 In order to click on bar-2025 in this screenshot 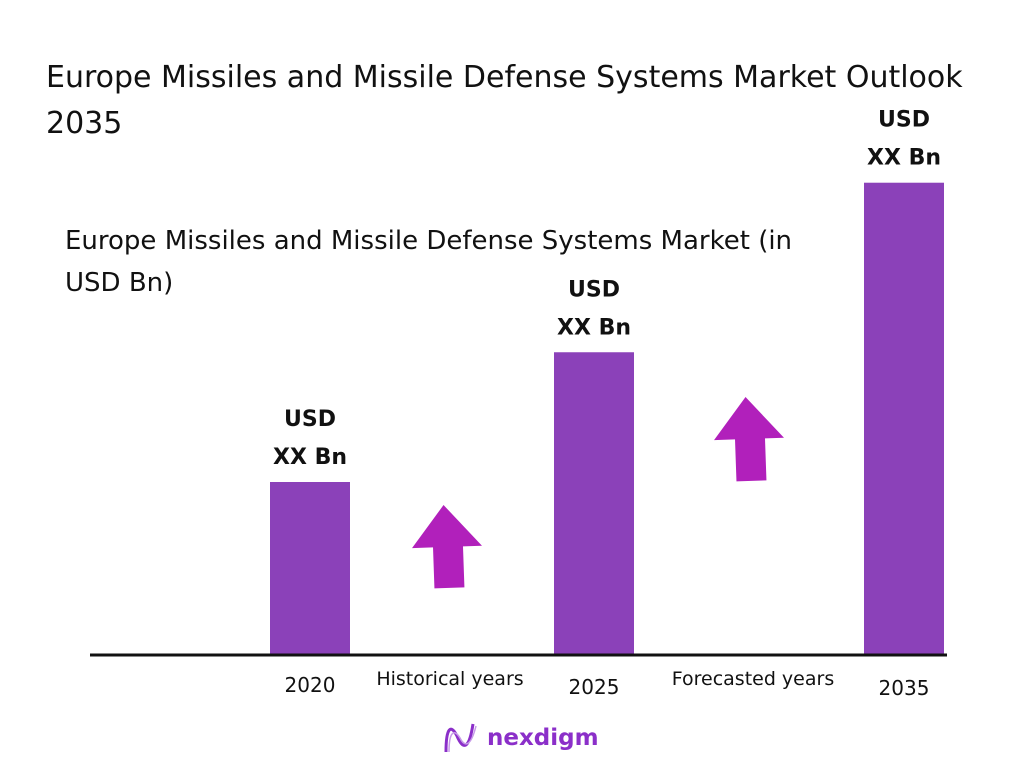, I will do `click(594, 503)`.